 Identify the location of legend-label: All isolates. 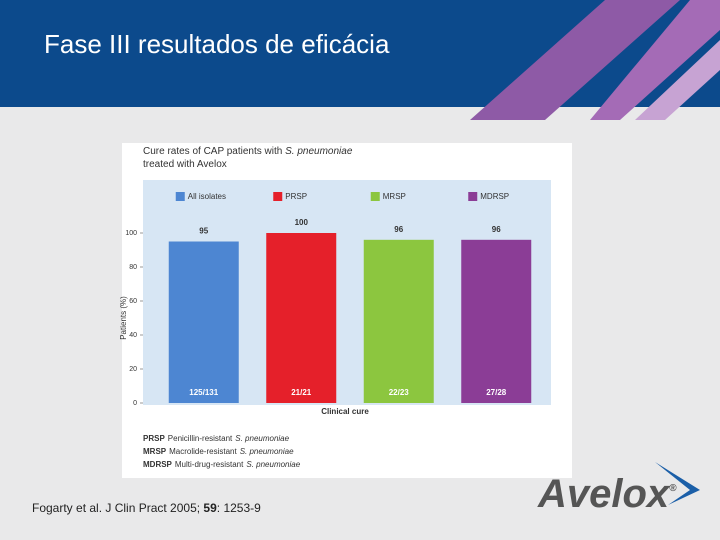
(207, 196).